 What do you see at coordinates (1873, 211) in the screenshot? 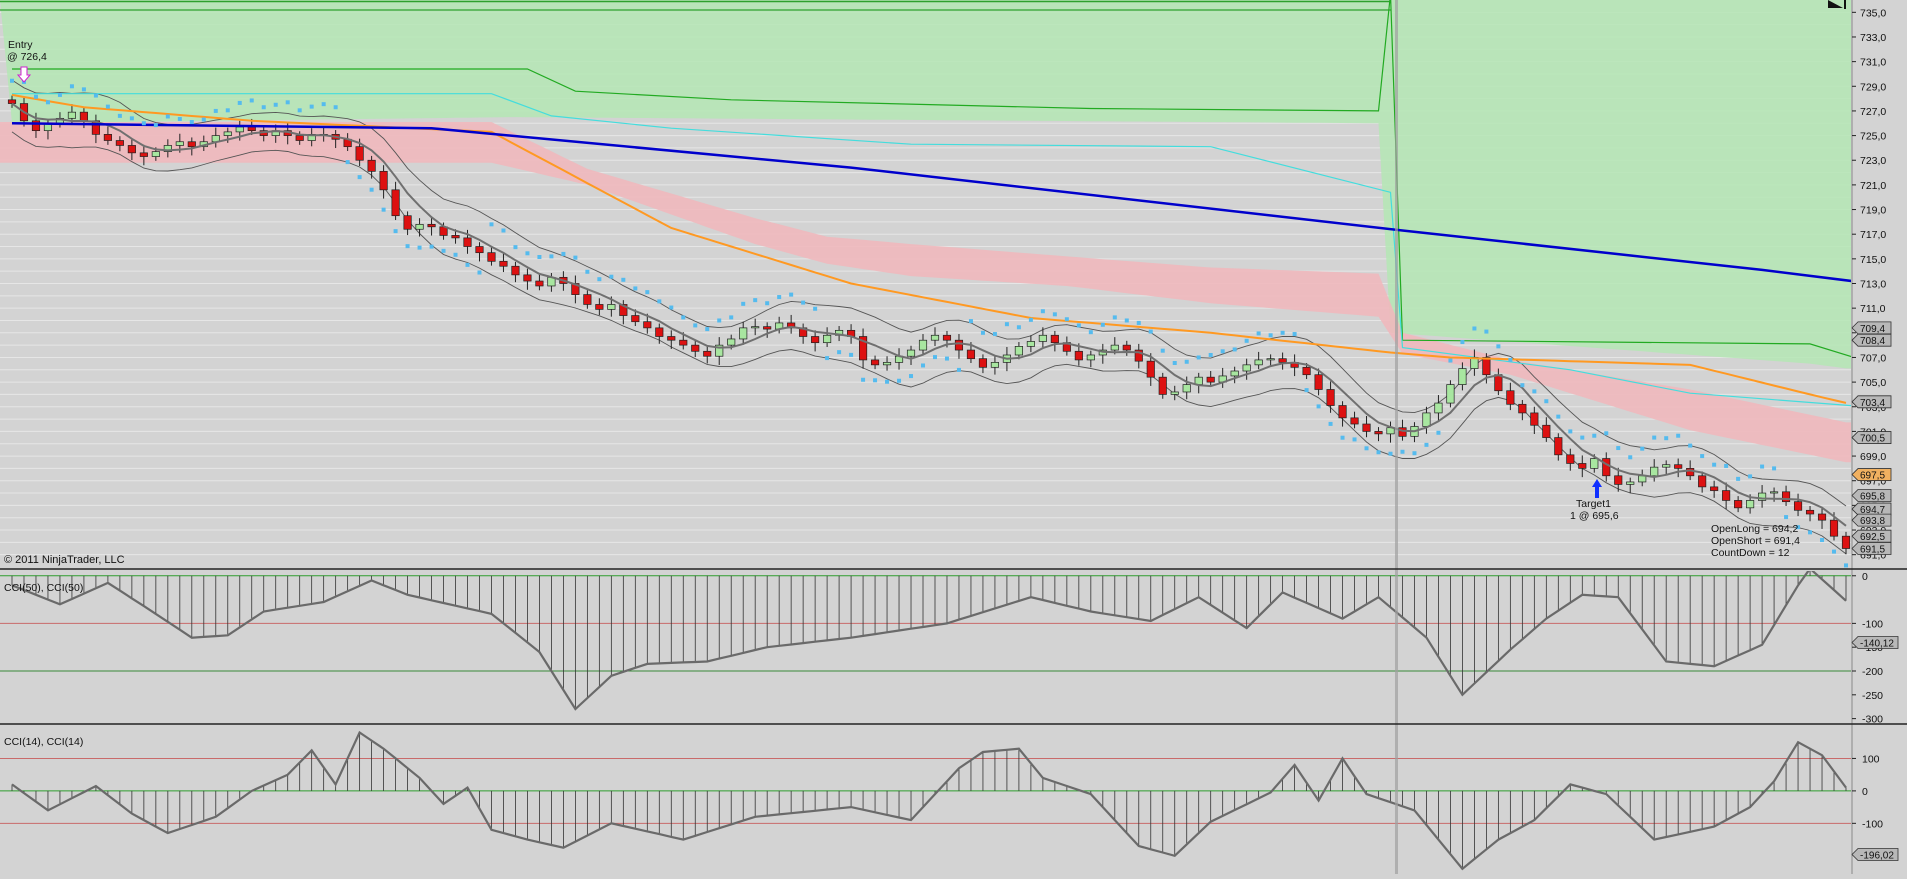
I see `price-tick-label: 719,0` at bounding box center [1873, 211].